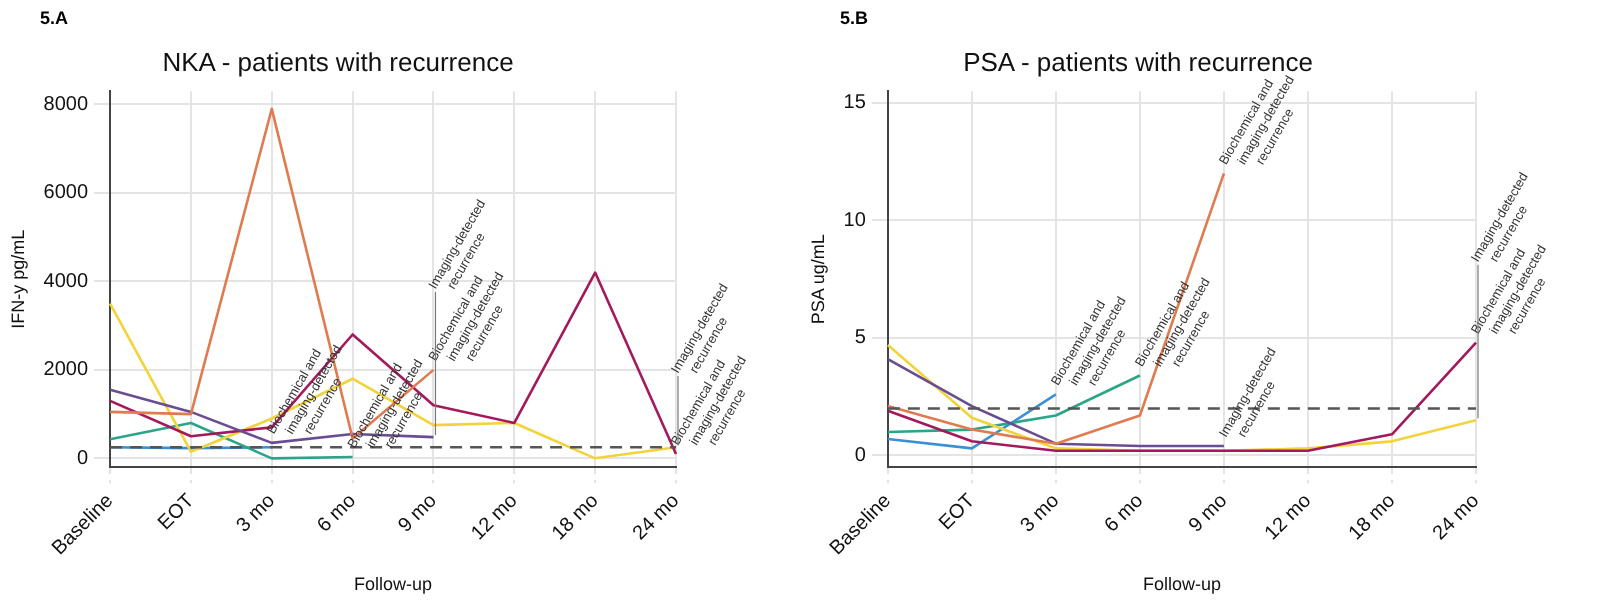  Describe the element at coordinates (817, 279) in the screenshot. I see `y-axis-title: PSA ug/mL` at that location.